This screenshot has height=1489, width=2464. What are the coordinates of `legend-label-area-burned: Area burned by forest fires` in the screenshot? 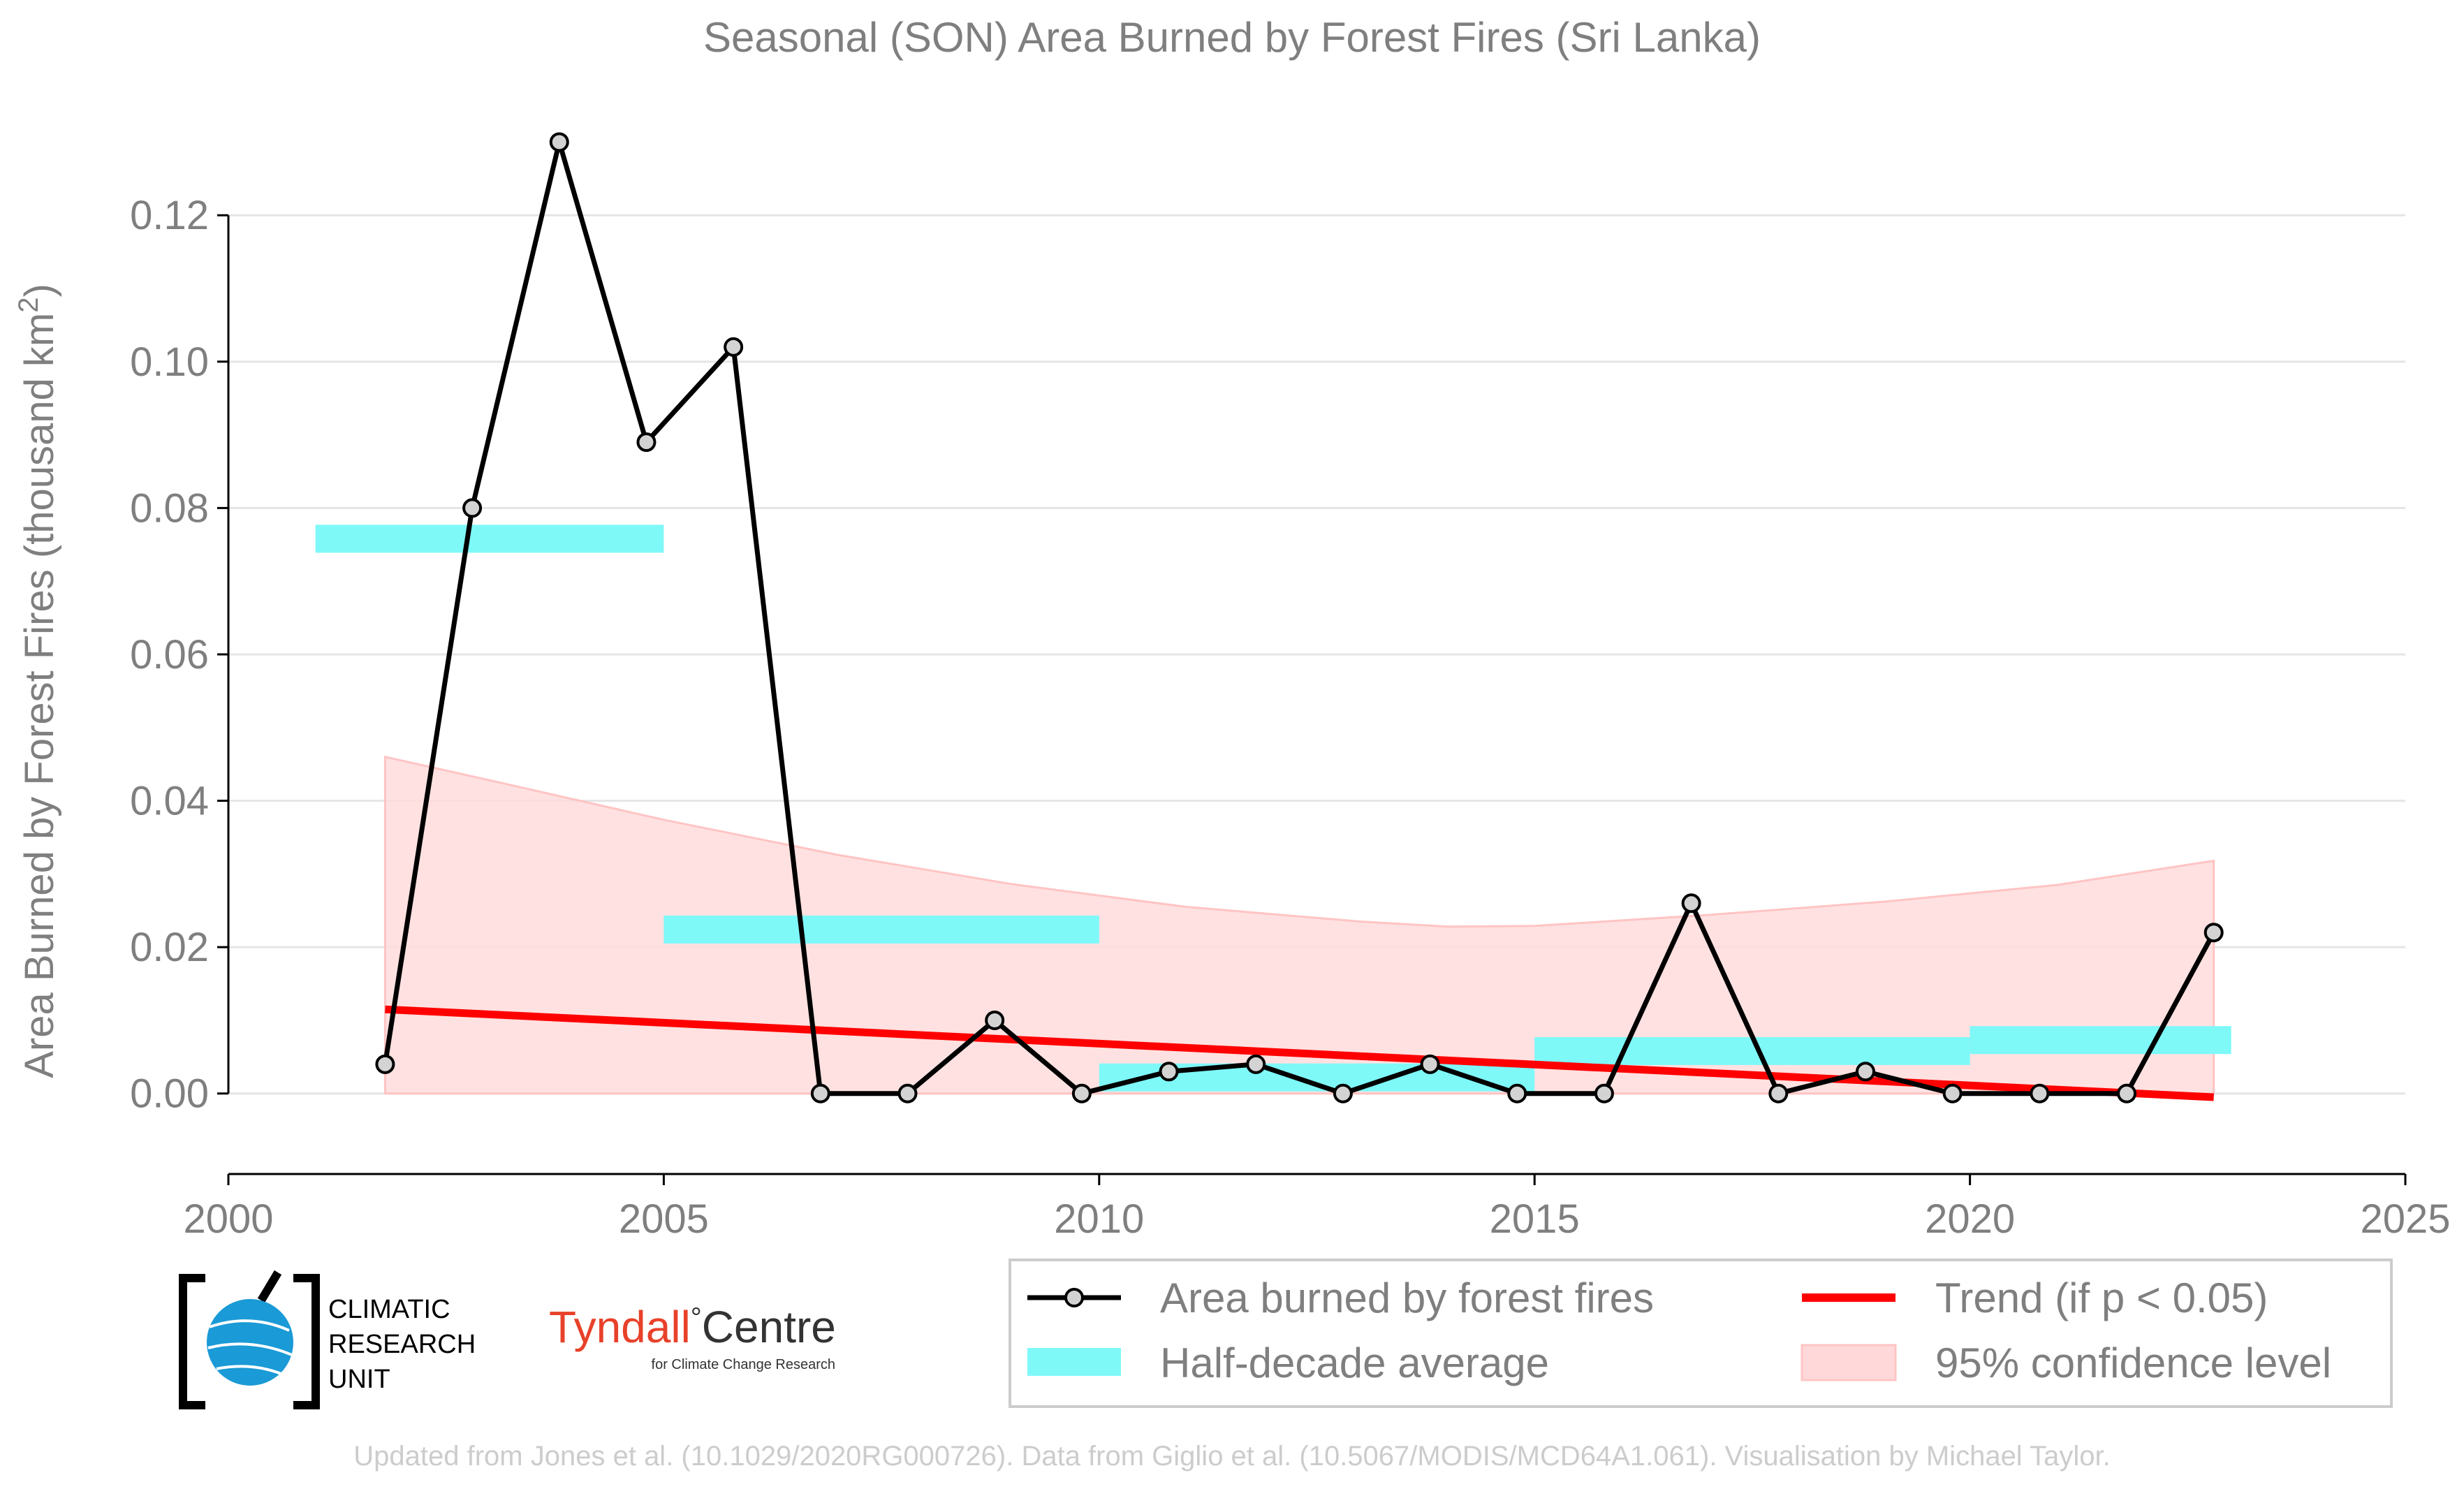 It's located at (1407, 1298).